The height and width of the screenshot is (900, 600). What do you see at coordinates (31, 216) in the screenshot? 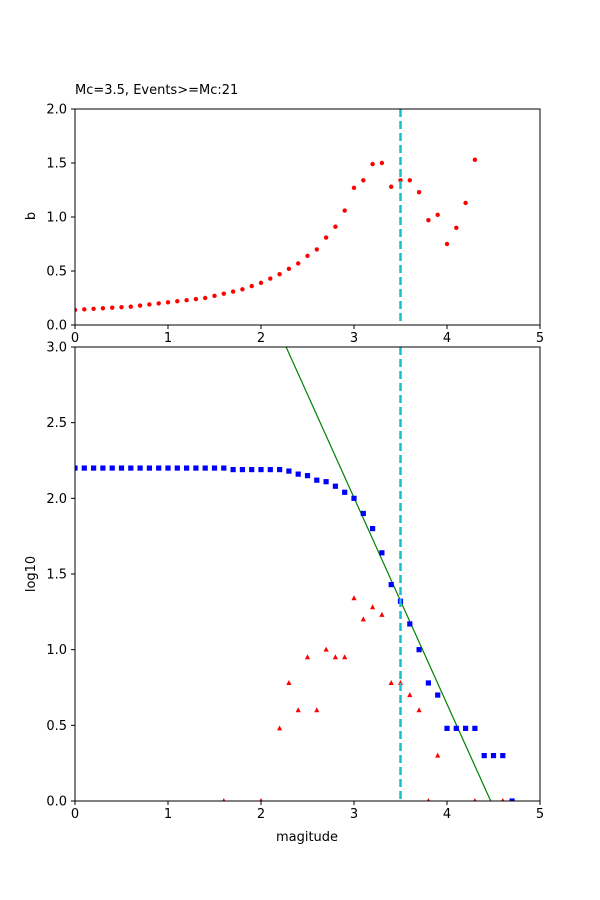
I see `b-chart-ylabel: b` at bounding box center [31, 216].